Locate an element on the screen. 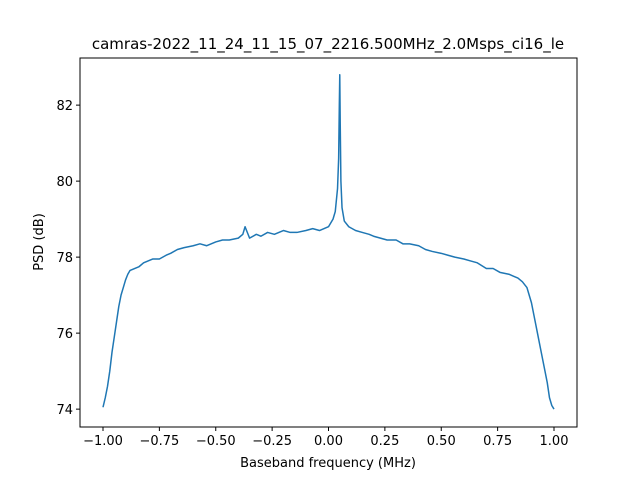  y-tick-label: 78 is located at coordinates (64, 258).